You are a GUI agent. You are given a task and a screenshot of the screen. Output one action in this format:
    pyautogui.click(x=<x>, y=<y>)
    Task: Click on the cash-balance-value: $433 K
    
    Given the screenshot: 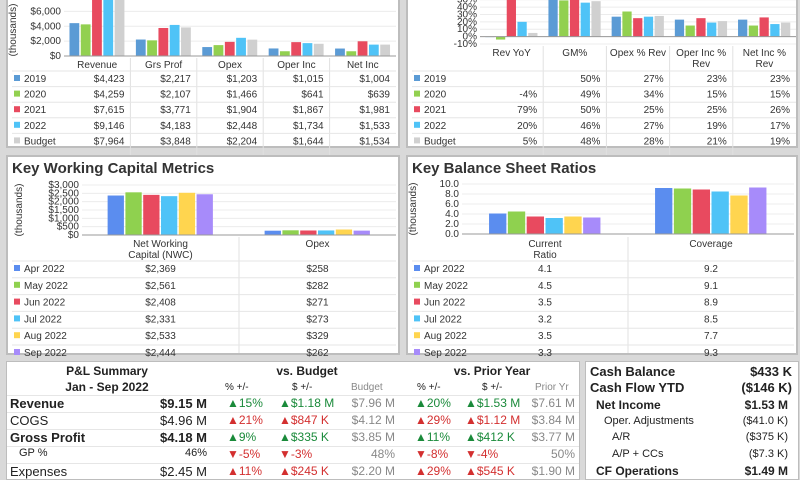 What is the action you would take?
    pyautogui.click(x=771, y=371)
    